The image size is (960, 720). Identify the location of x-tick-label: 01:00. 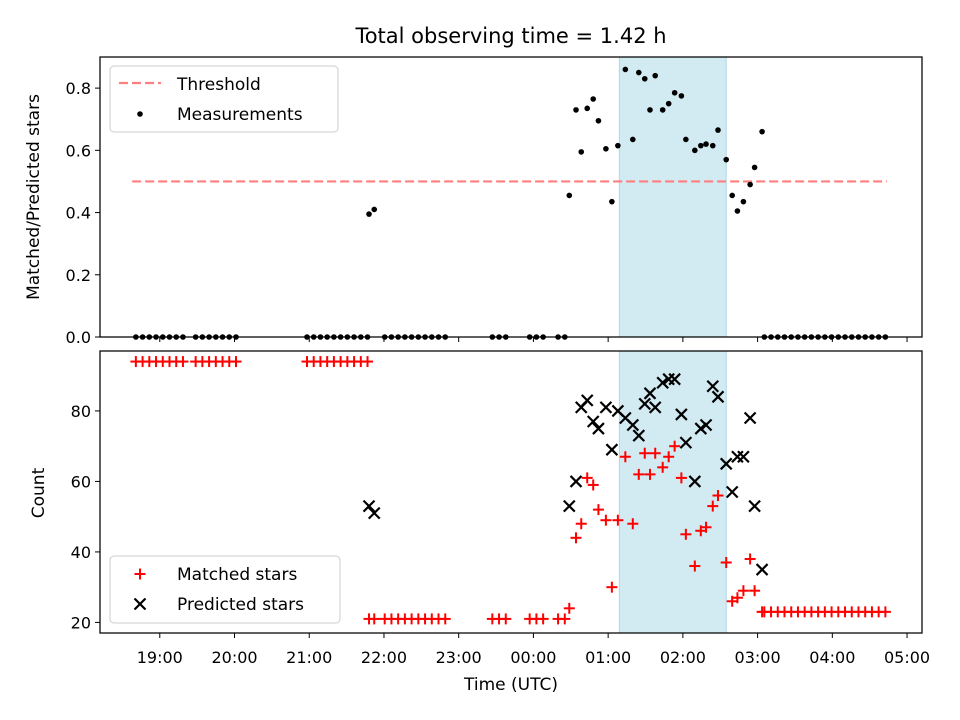
(608, 657).